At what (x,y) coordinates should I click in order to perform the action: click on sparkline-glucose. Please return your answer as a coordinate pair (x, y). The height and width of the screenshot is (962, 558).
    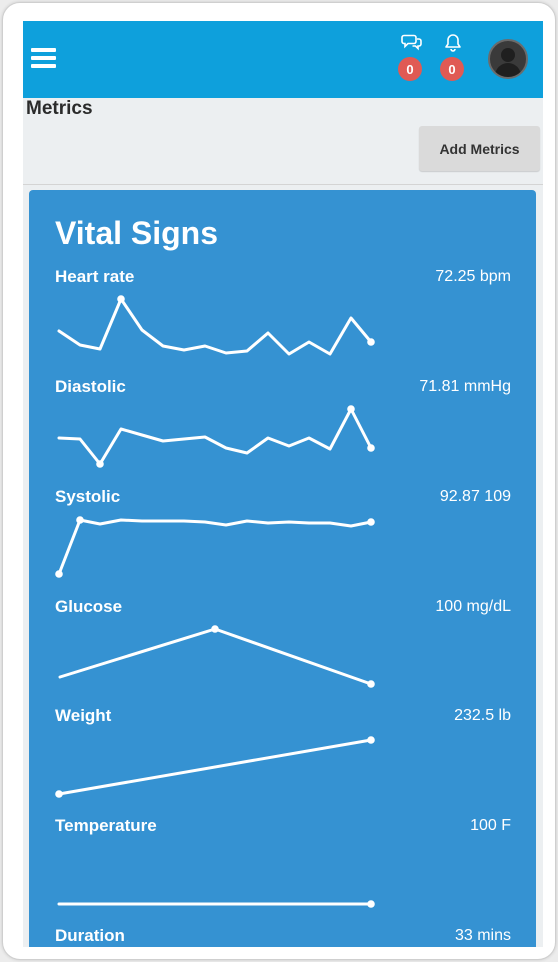
    Looking at the image, I should click on (215, 656).